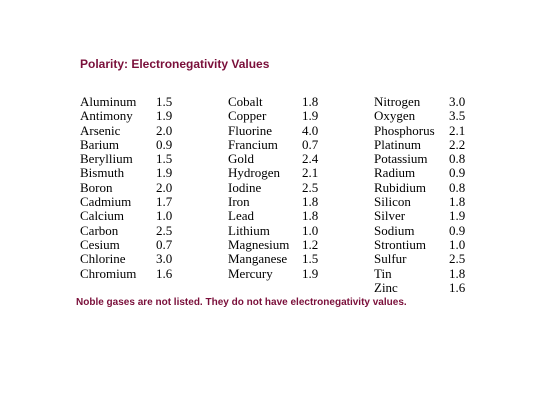  Describe the element at coordinates (429, 101) in the screenshot. I see `element-row: Nitrogen 3.0` at that location.